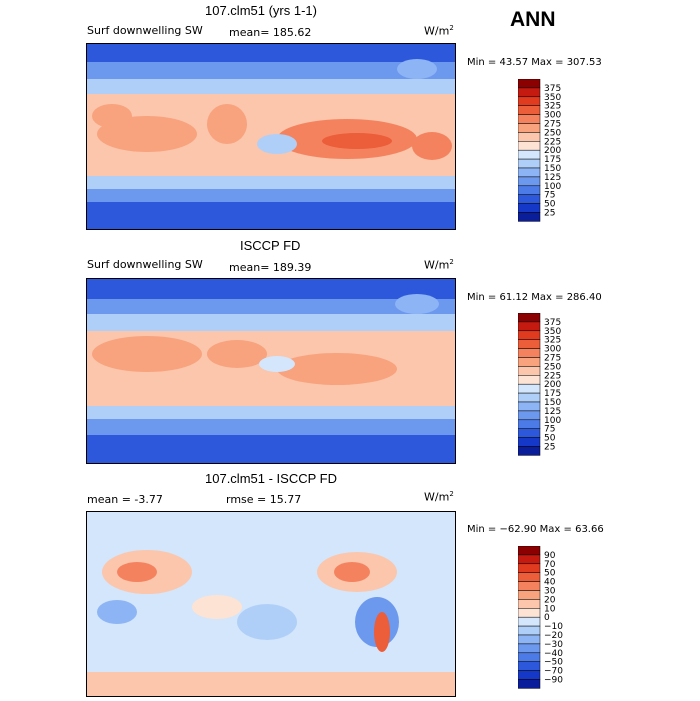  What do you see at coordinates (550, 565) in the screenshot?
I see `colorbar-tick-label: 70` at bounding box center [550, 565].